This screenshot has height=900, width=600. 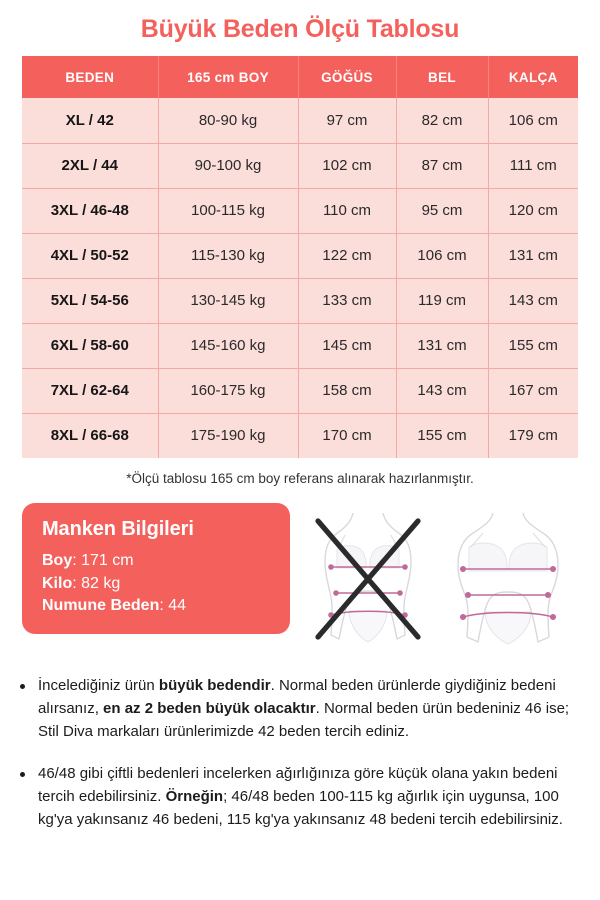 What do you see at coordinates (209, 708) in the screenshot?
I see `note-emphasis: en az 2 beden büyük olacaktır` at bounding box center [209, 708].